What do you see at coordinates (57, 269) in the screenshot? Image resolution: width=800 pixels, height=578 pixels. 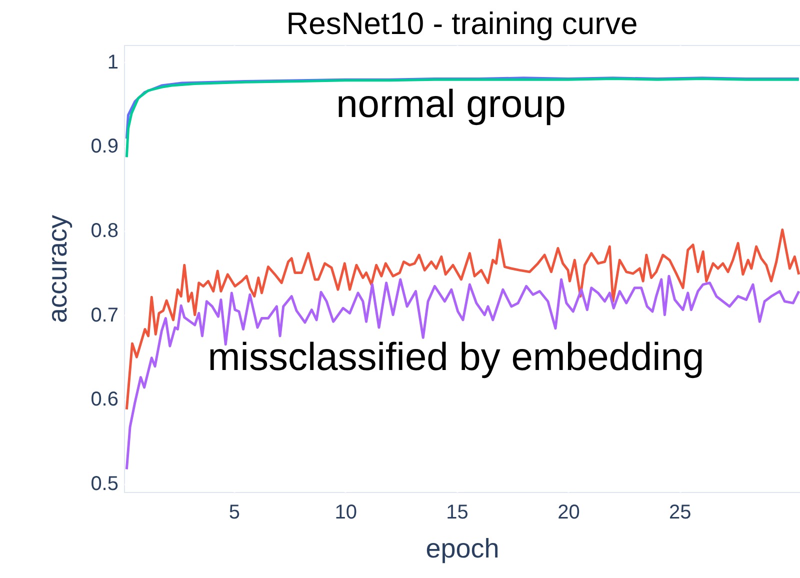 I see `y-axis-title: accuracy` at bounding box center [57, 269].